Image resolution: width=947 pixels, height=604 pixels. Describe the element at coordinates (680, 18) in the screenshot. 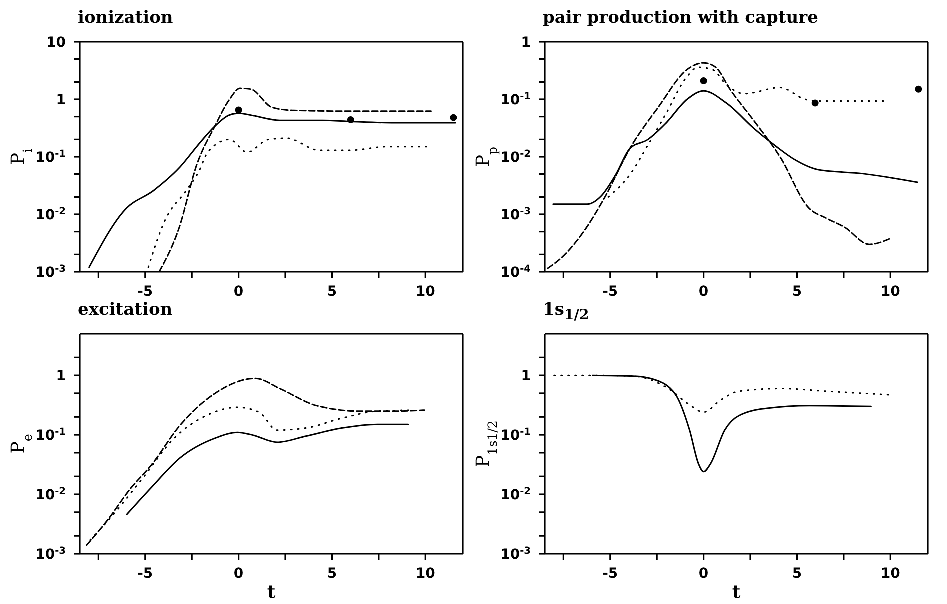

I see `chart-title: pair production with capture` at that location.